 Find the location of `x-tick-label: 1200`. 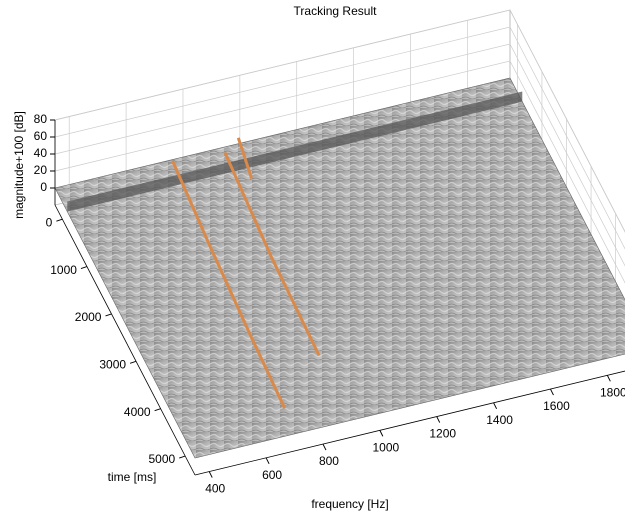

x-tick-label: 1200 is located at coordinates (442, 434).